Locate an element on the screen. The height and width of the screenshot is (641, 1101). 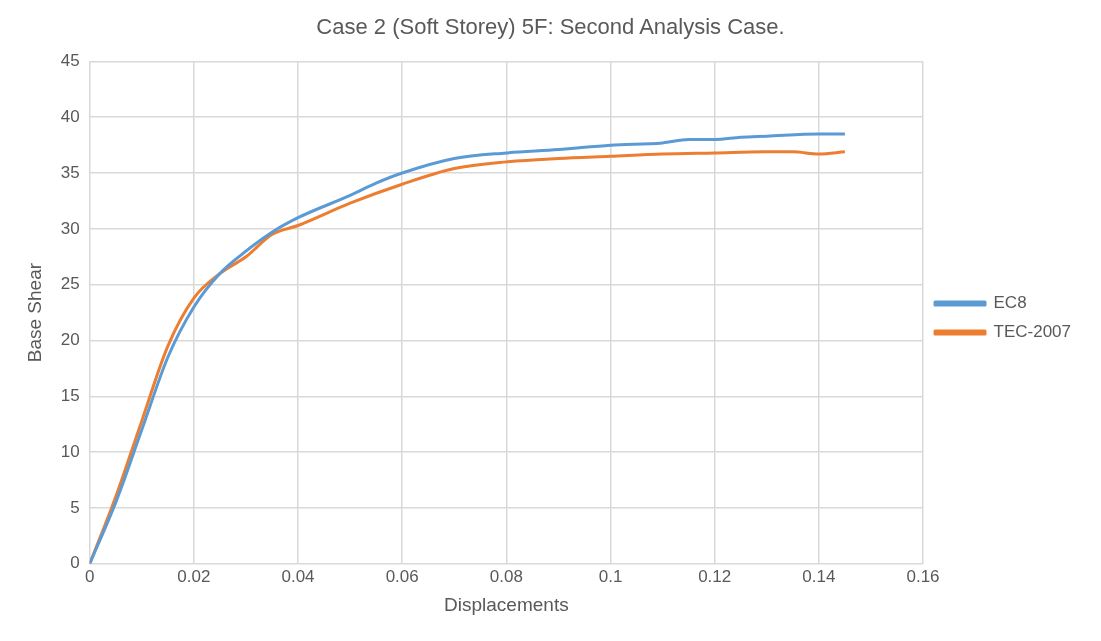
chart-title: Case 2 (Soft Storey) 5F: Second Analysis Case. is located at coordinates (550, 27).